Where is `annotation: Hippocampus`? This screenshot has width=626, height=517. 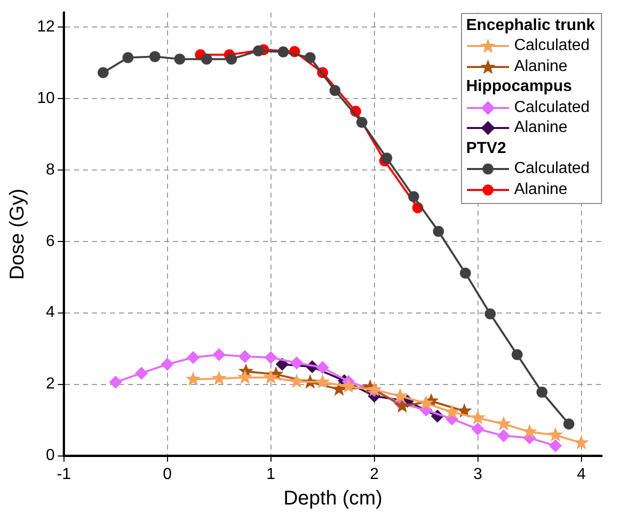
annotation: Hippocampus is located at coordinates (519, 87).